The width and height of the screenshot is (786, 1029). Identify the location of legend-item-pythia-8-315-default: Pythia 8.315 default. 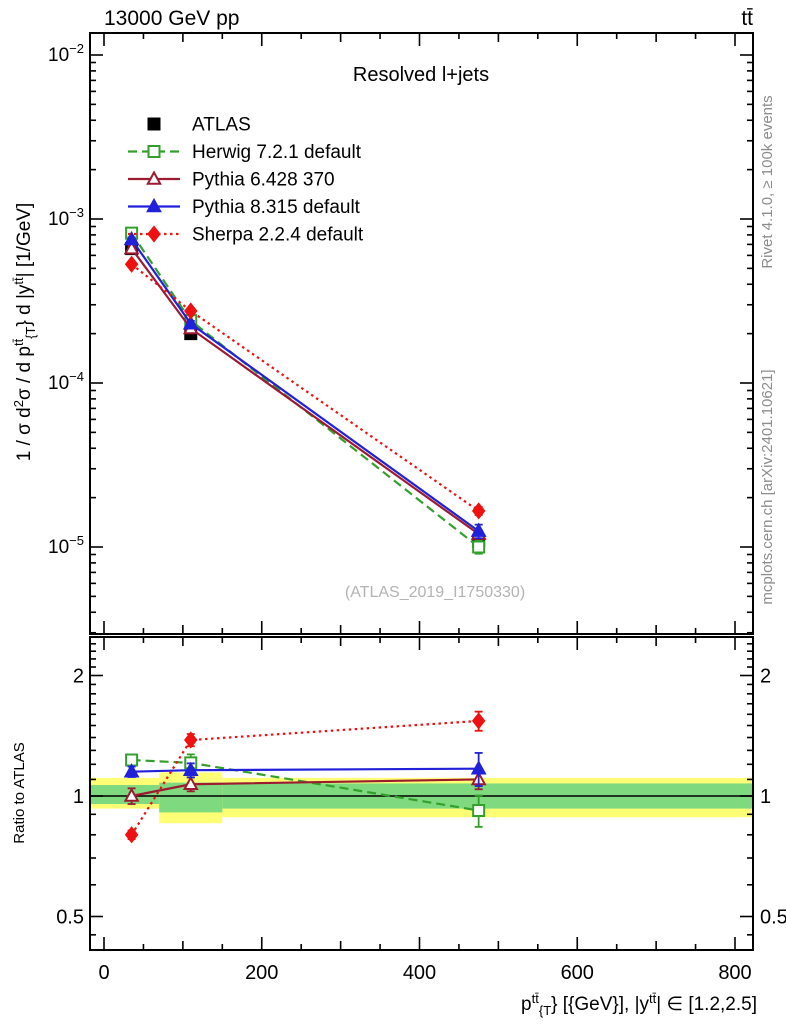
(244, 207).